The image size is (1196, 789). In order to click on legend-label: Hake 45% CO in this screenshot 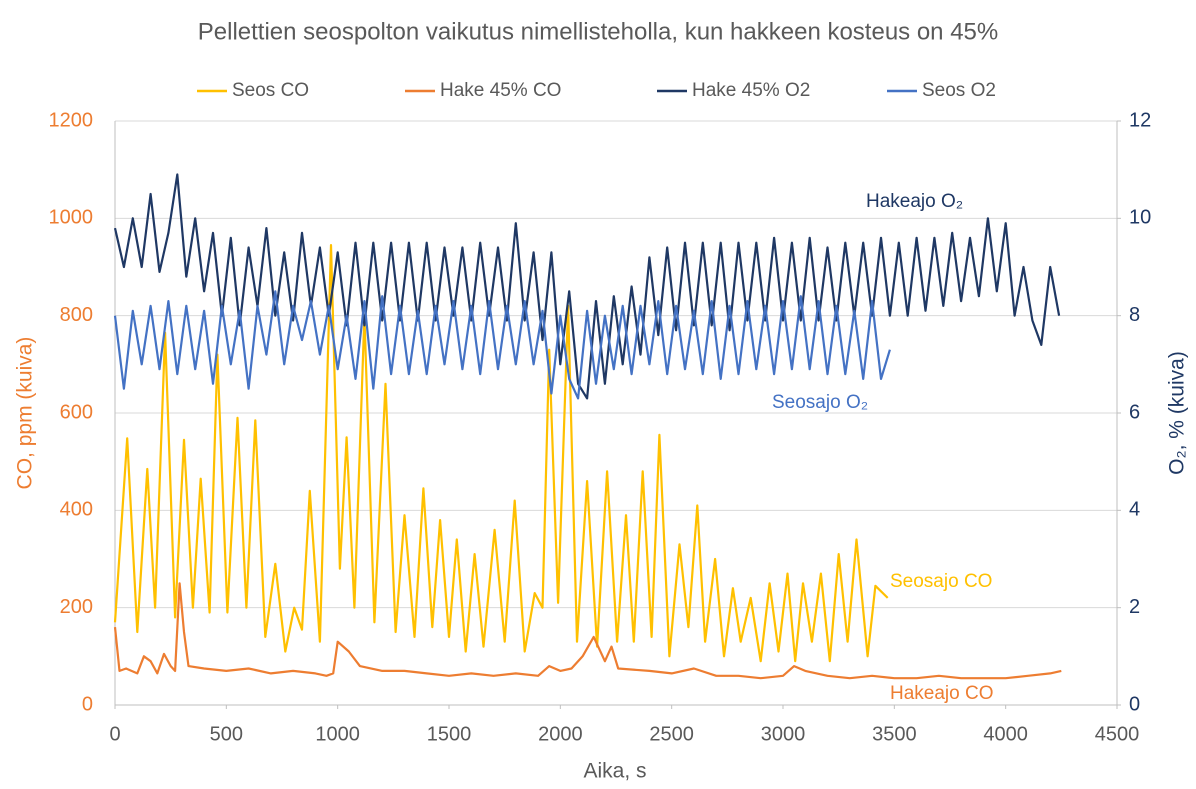, I will do `click(500, 90)`.